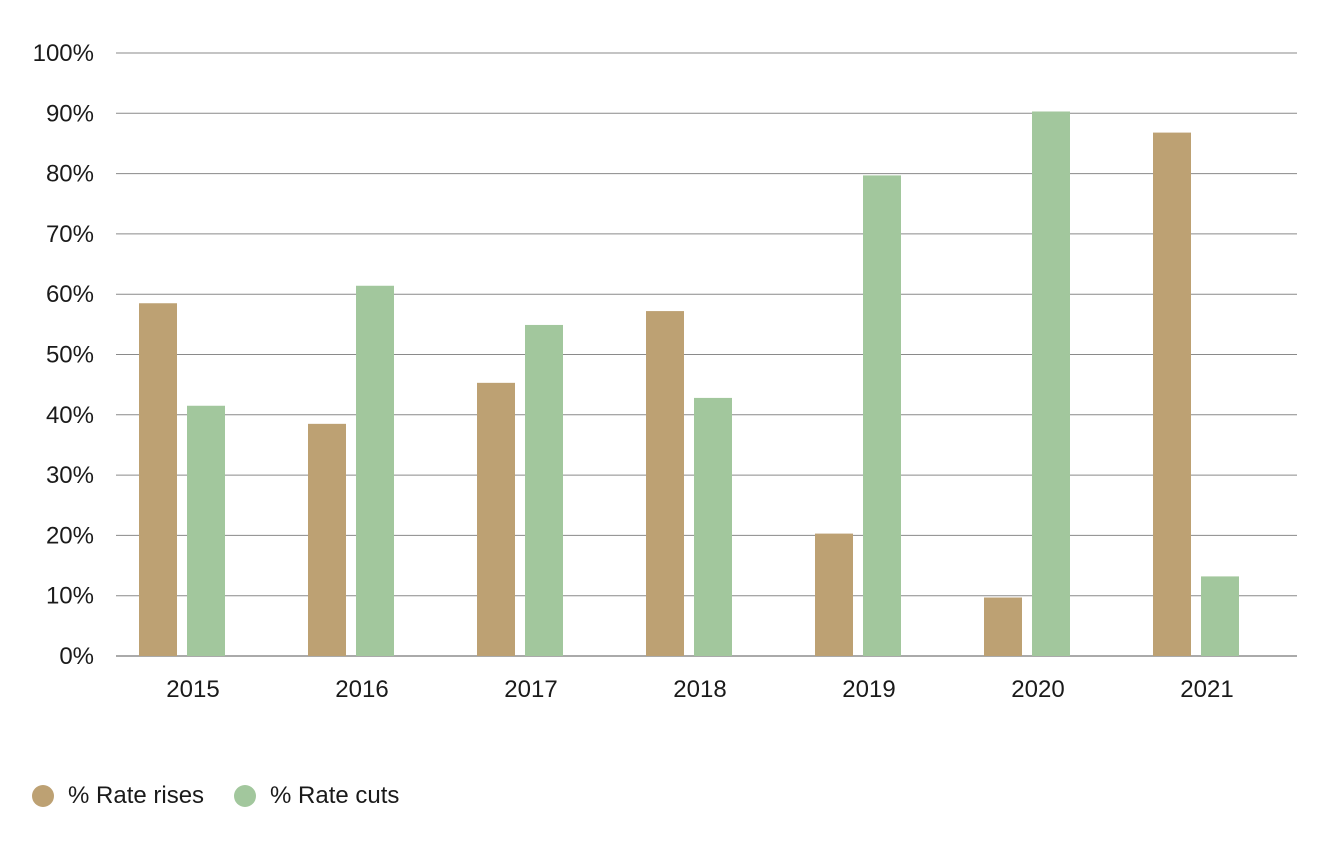 Image resolution: width=1333 pixels, height=845 pixels. What do you see at coordinates (1003, 626) in the screenshot?
I see `bar-rate-rises-2020` at bounding box center [1003, 626].